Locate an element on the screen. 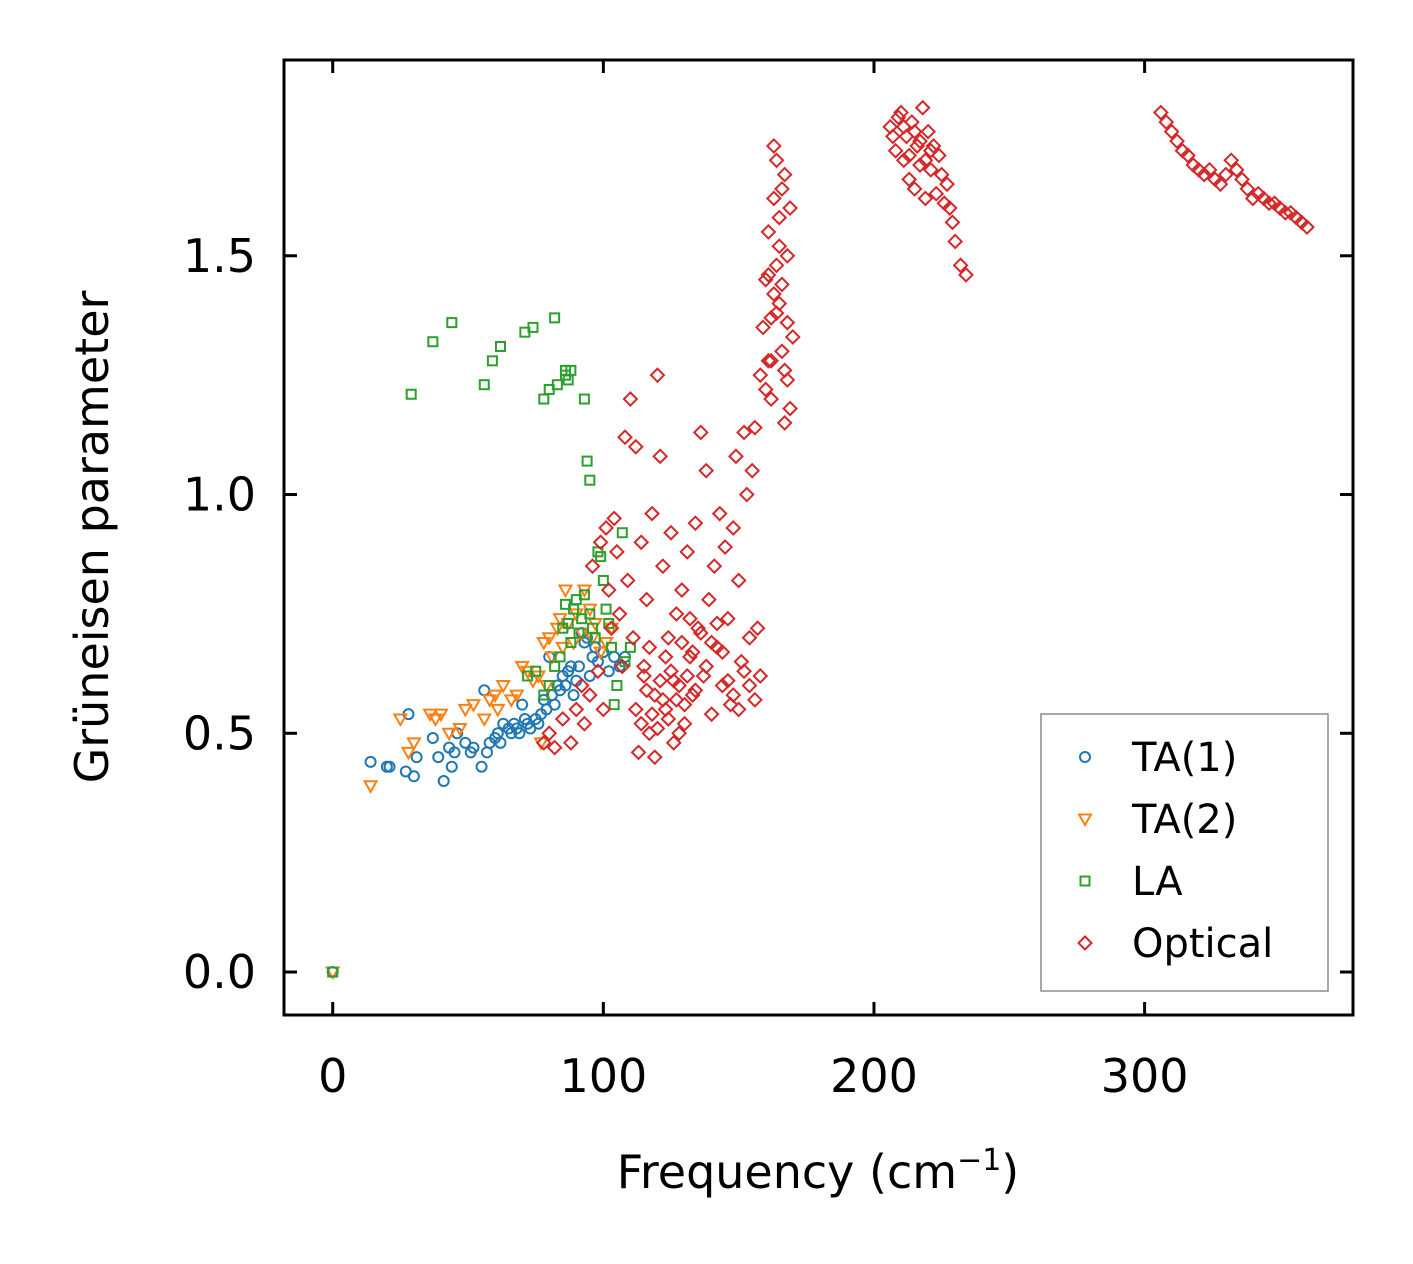  y-tick-label: 1.5 is located at coordinates (219, 256).